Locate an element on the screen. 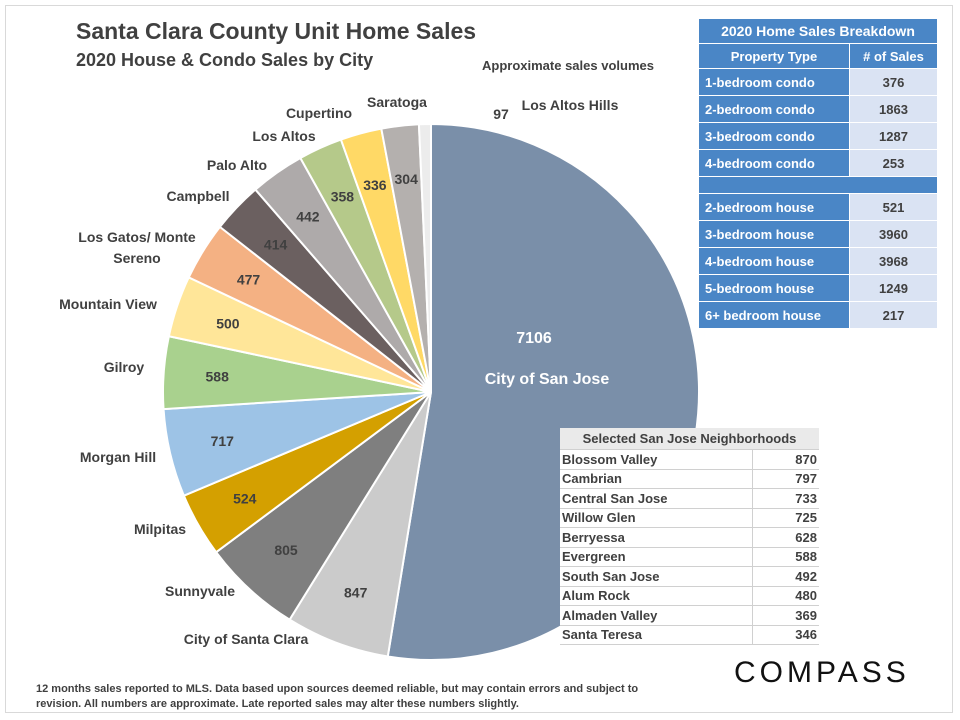  neighborhood-sales: 797 is located at coordinates (785, 479).